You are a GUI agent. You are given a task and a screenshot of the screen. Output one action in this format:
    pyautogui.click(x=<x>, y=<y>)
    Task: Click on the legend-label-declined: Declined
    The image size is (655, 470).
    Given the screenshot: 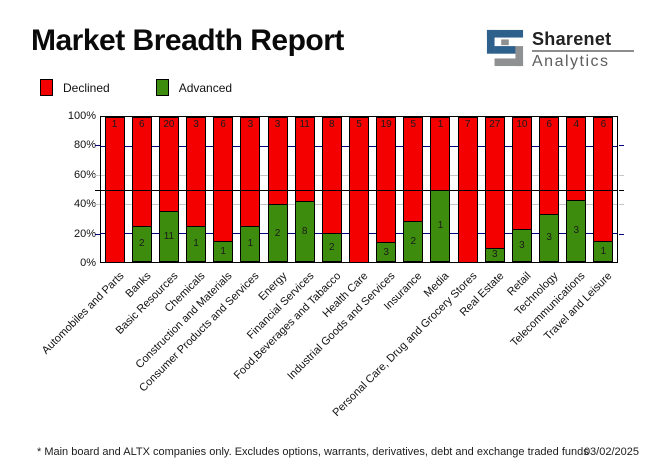 What is the action you would take?
    pyautogui.click(x=86, y=87)
    